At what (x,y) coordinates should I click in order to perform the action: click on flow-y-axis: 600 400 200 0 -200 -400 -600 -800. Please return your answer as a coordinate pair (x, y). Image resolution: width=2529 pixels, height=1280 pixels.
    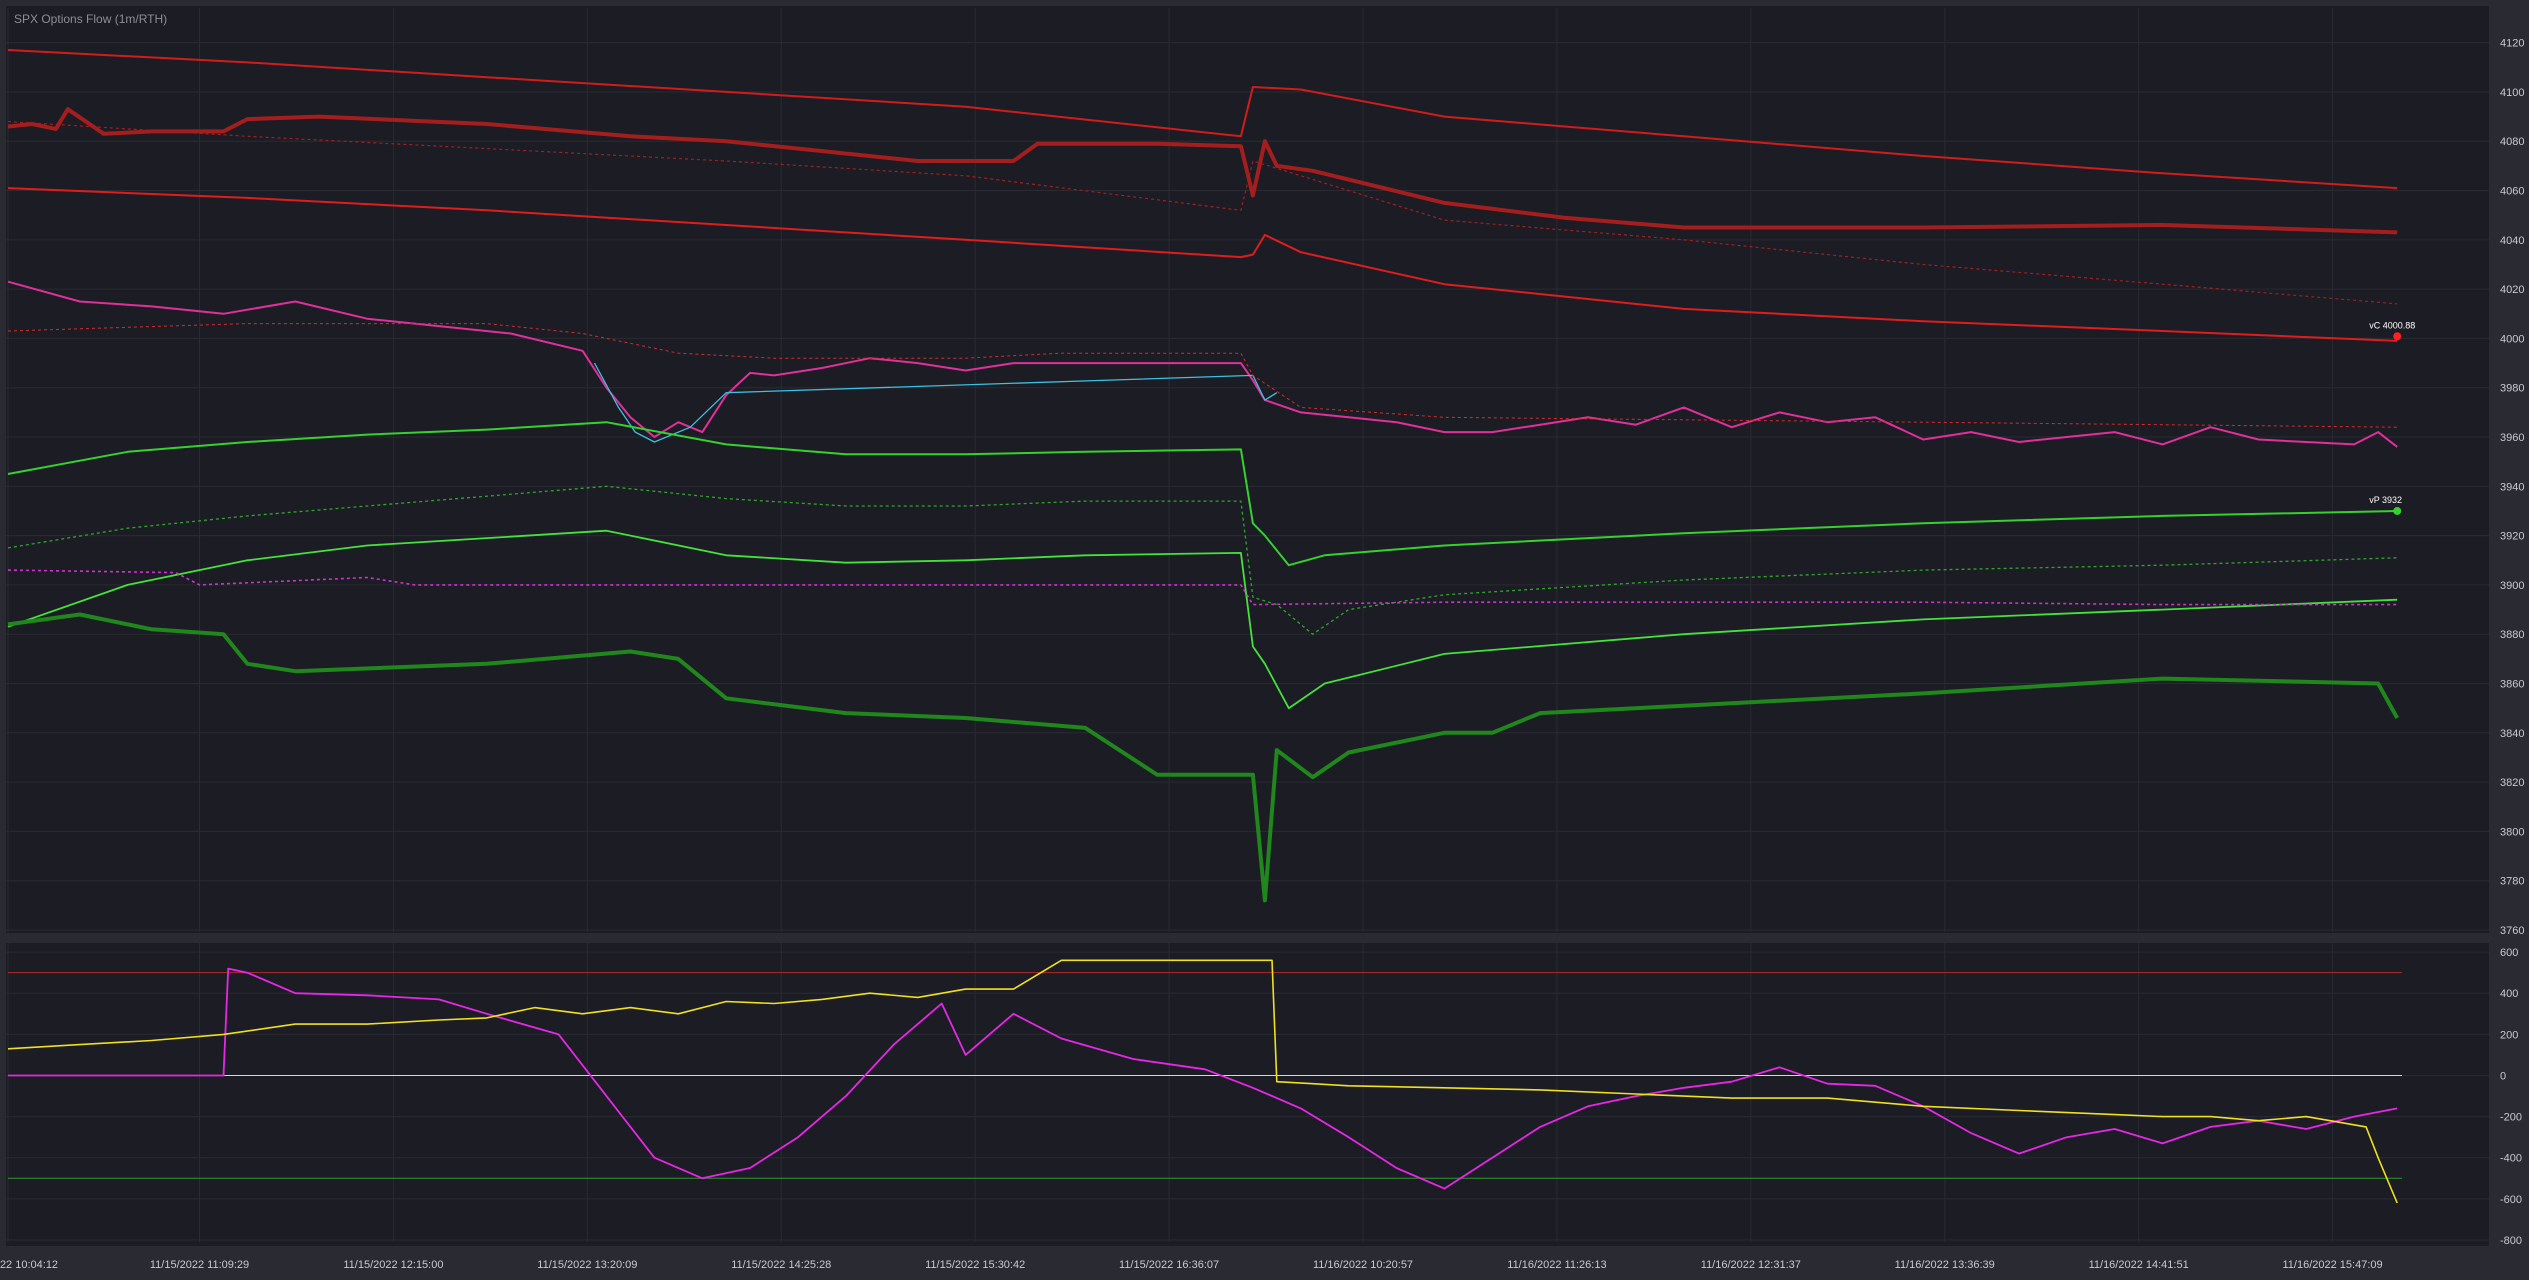
    Looking at the image, I should click on (2511, 1097).